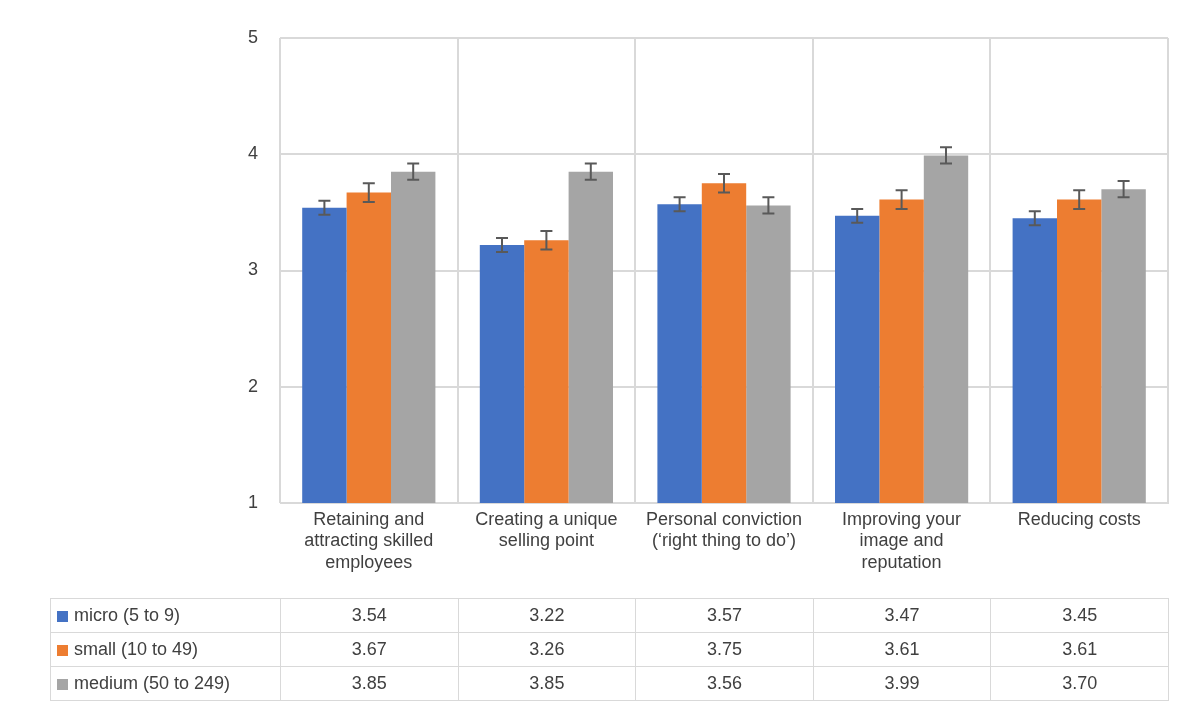 This screenshot has height=722, width=1193. What do you see at coordinates (252, 36) in the screenshot?
I see `y-tick-label: 5` at bounding box center [252, 36].